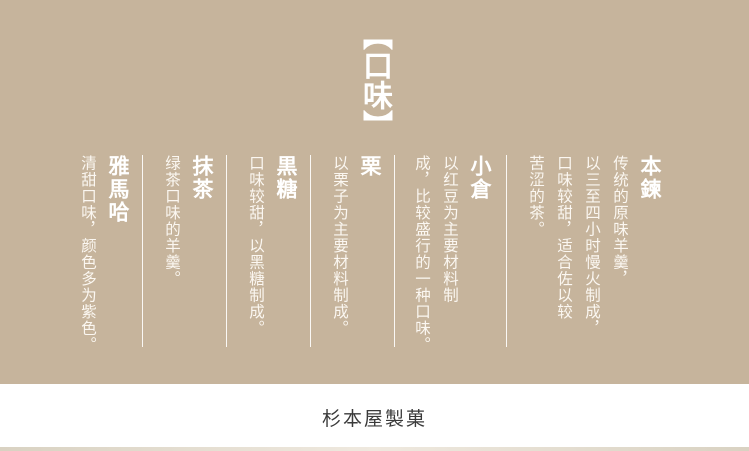  What do you see at coordinates (273, 252) in the screenshot?
I see `flavor-entry-kokuto: 黒糖 口味较甜，以黑糖制成。` at bounding box center [273, 252].